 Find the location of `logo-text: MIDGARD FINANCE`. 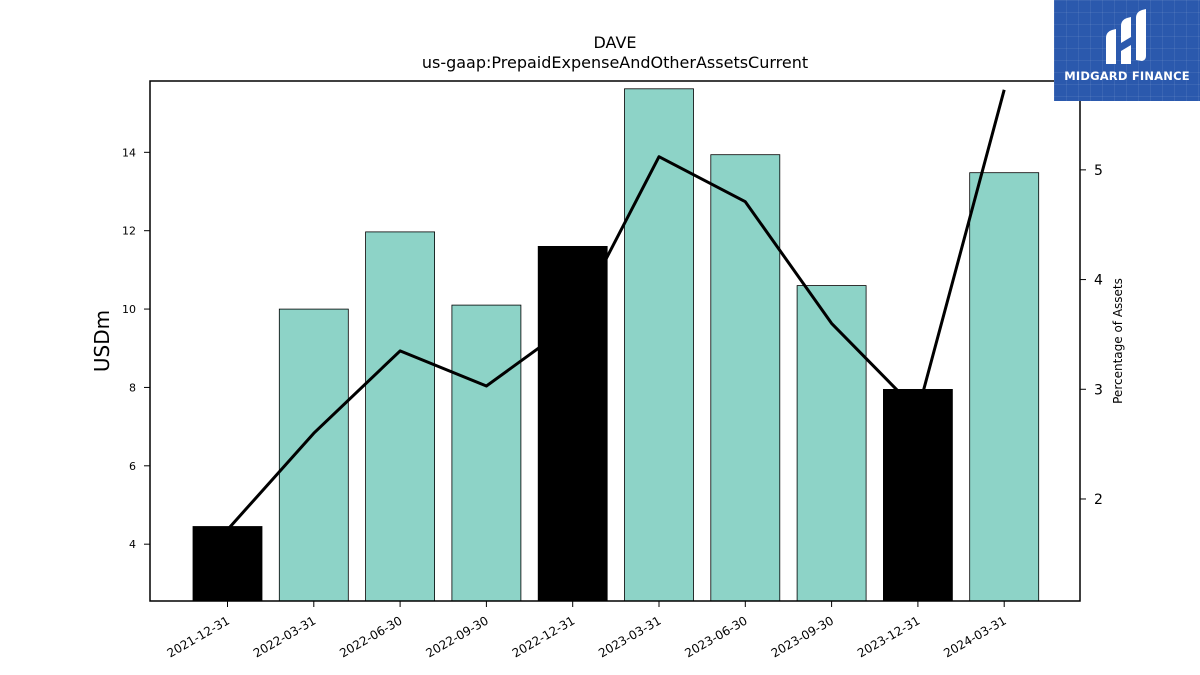

logo-text: MIDGARD FINANCE is located at coordinates (1127, 76).